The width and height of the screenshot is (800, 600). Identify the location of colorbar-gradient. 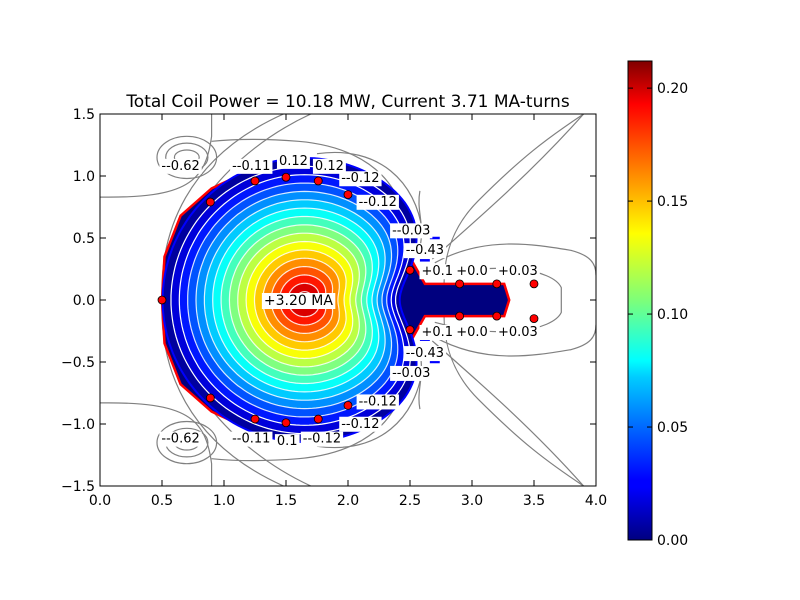
(640, 300).